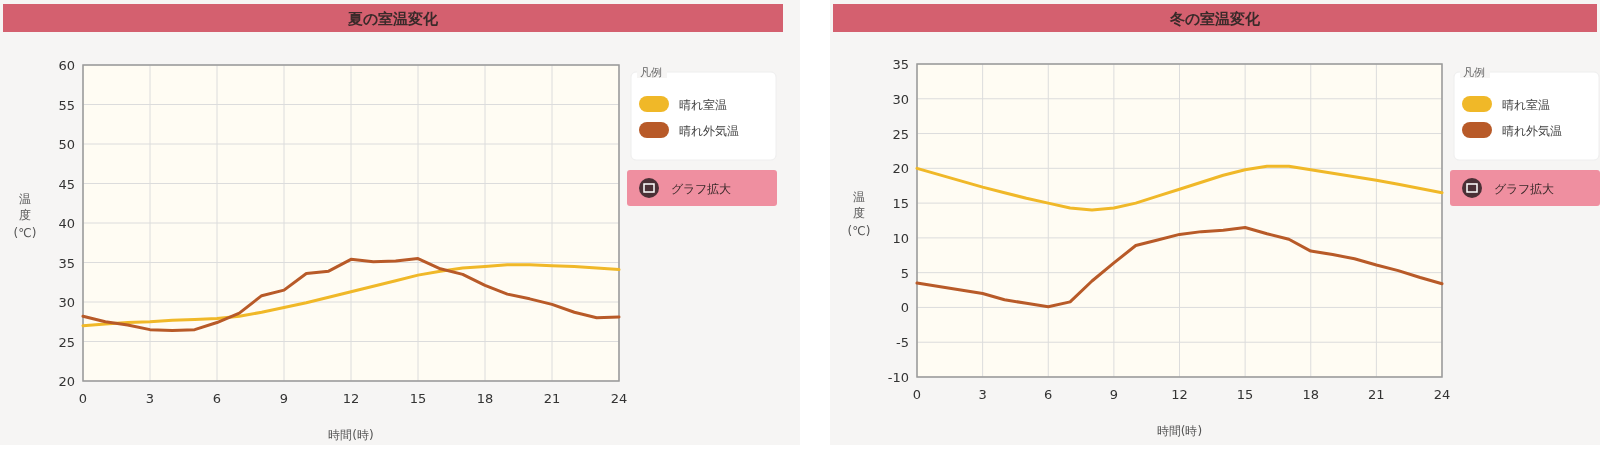 The height and width of the screenshot is (461, 1600). What do you see at coordinates (66, 144) in the screenshot?
I see `y-tick-label: 50` at bounding box center [66, 144].